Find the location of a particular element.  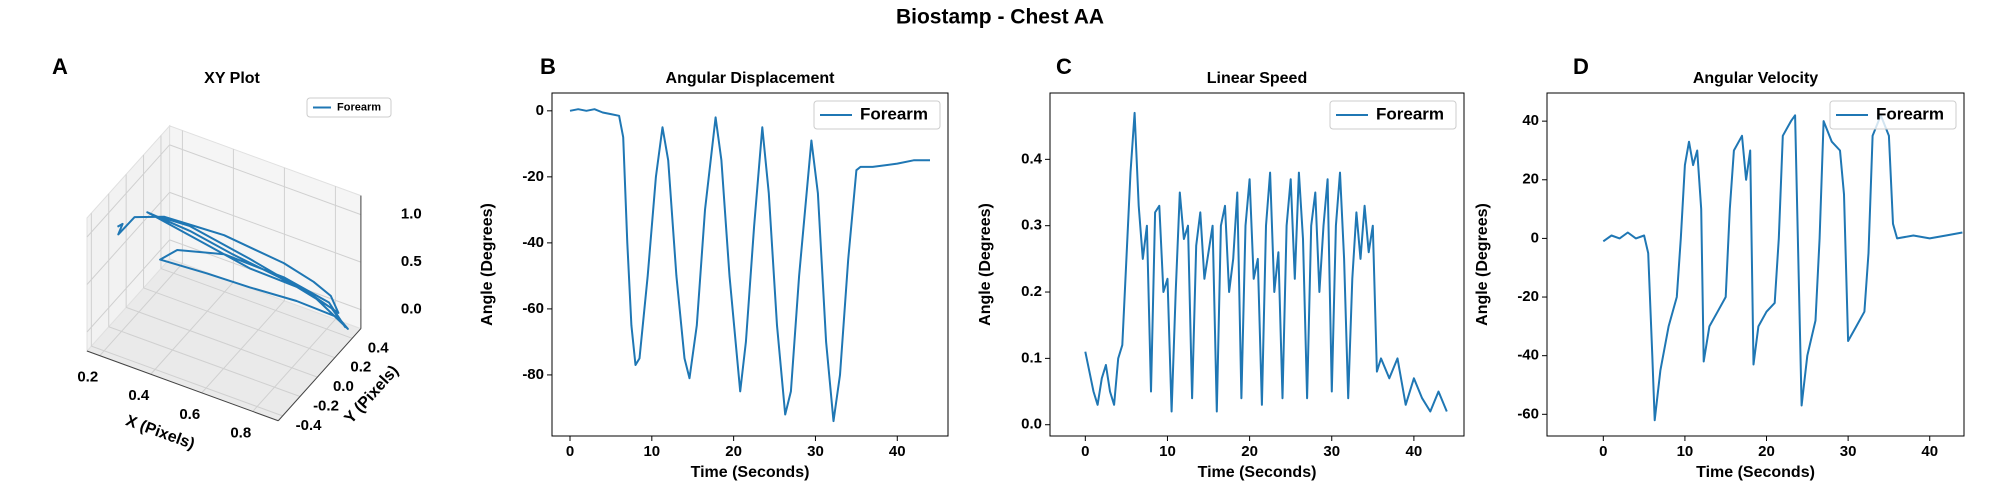

figure-title: Biostamp - Chest AA is located at coordinates (1000, 17).